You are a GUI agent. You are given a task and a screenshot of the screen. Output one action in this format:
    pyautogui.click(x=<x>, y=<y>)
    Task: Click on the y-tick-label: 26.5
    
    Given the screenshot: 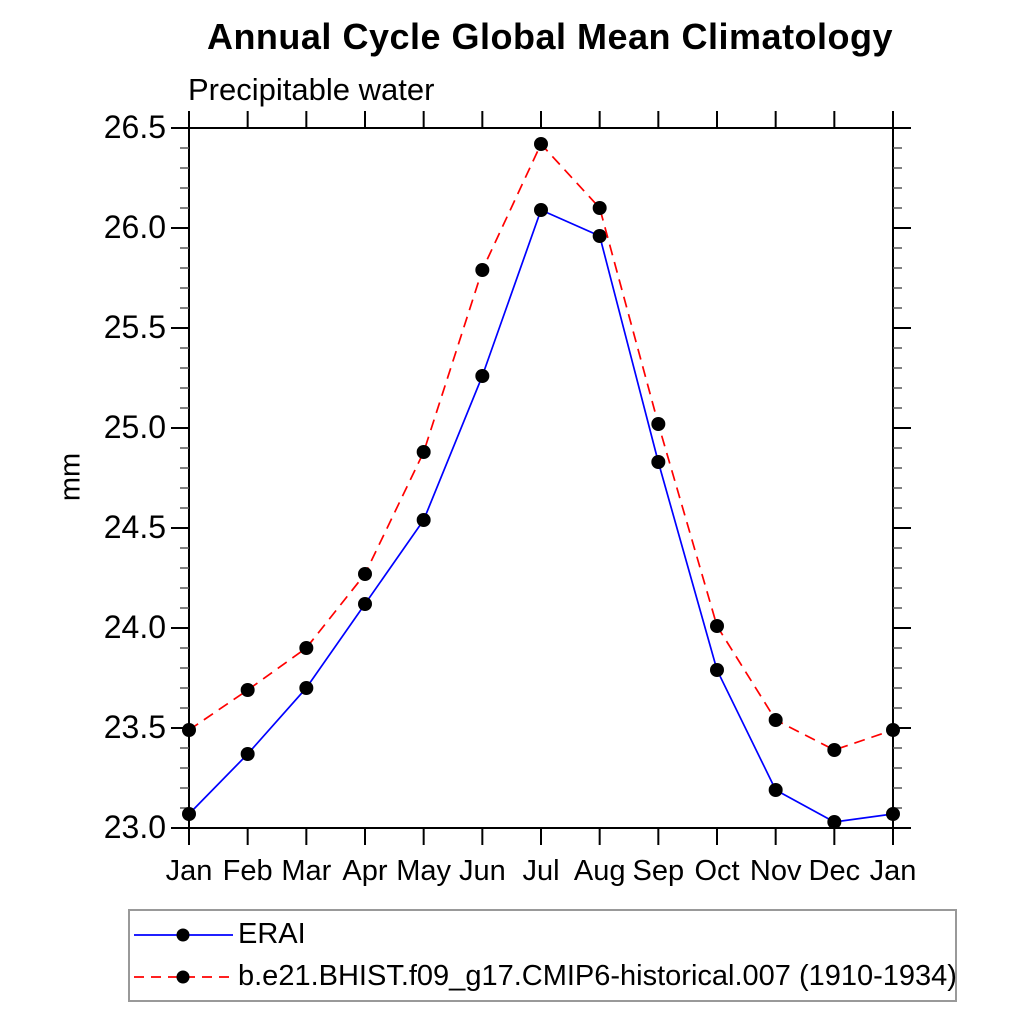 What is the action you would take?
    pyautogui.click(x=135, y=127)
    